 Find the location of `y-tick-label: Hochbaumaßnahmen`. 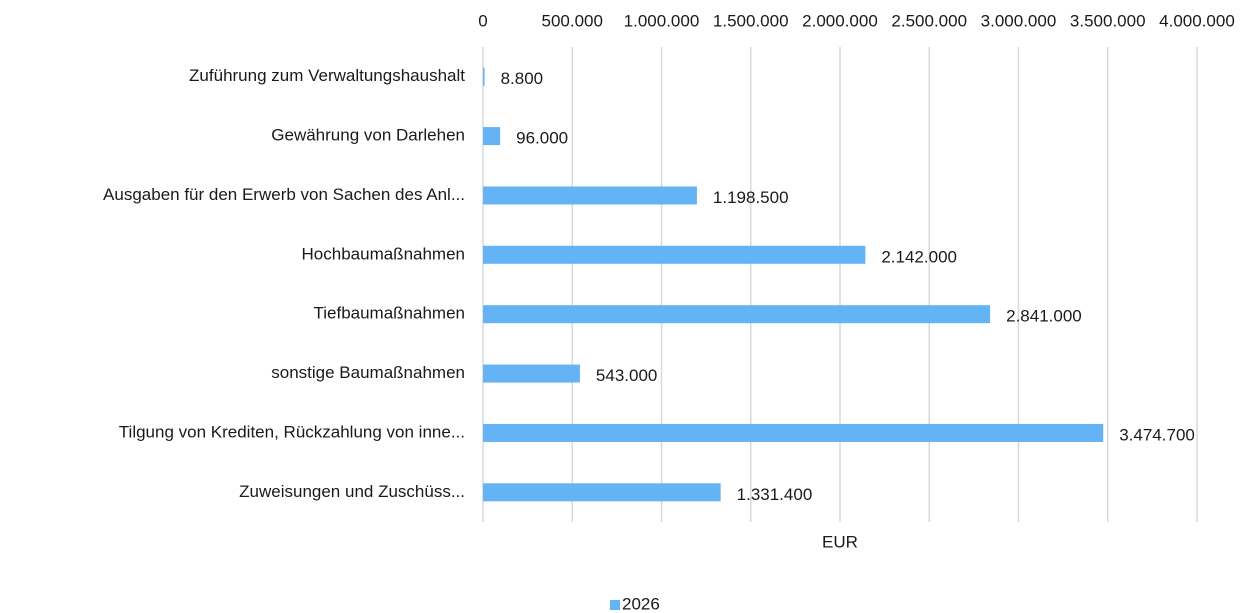

y-tick-label: Hochbaumaßnahmen is located at coordinates (383, 253).